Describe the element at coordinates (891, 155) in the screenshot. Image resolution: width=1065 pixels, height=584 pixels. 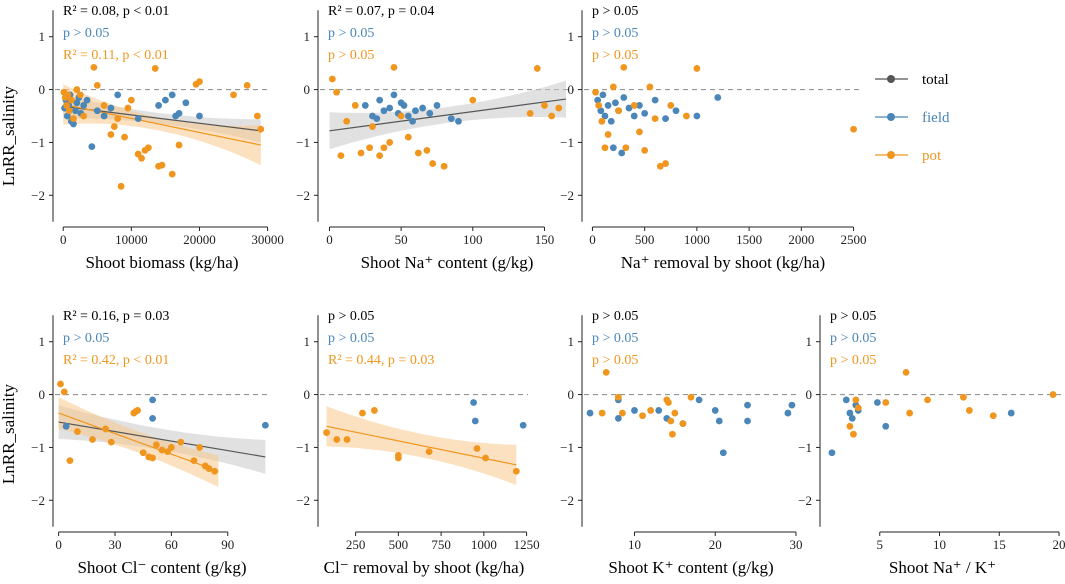
I see `legend-dot-pot` at that location.